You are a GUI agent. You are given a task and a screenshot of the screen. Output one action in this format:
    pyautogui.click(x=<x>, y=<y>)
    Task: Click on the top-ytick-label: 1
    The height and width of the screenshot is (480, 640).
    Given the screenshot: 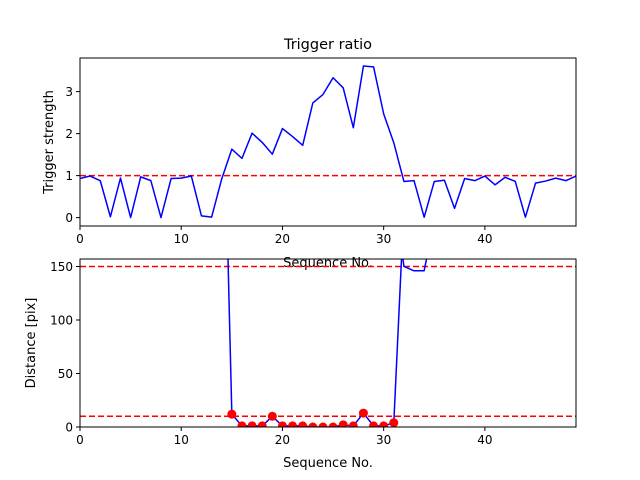 What is the action you would take?
    pyautogui.click(x=69, y=176)
    